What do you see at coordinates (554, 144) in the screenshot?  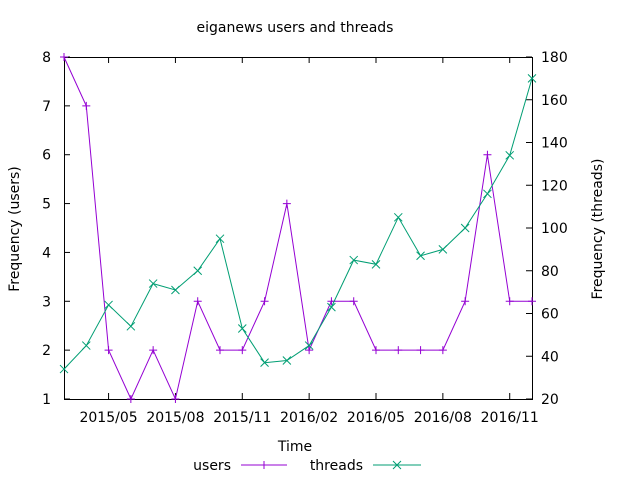 I see `y-right-tick-label: 140` at bounding box center [554, 144].